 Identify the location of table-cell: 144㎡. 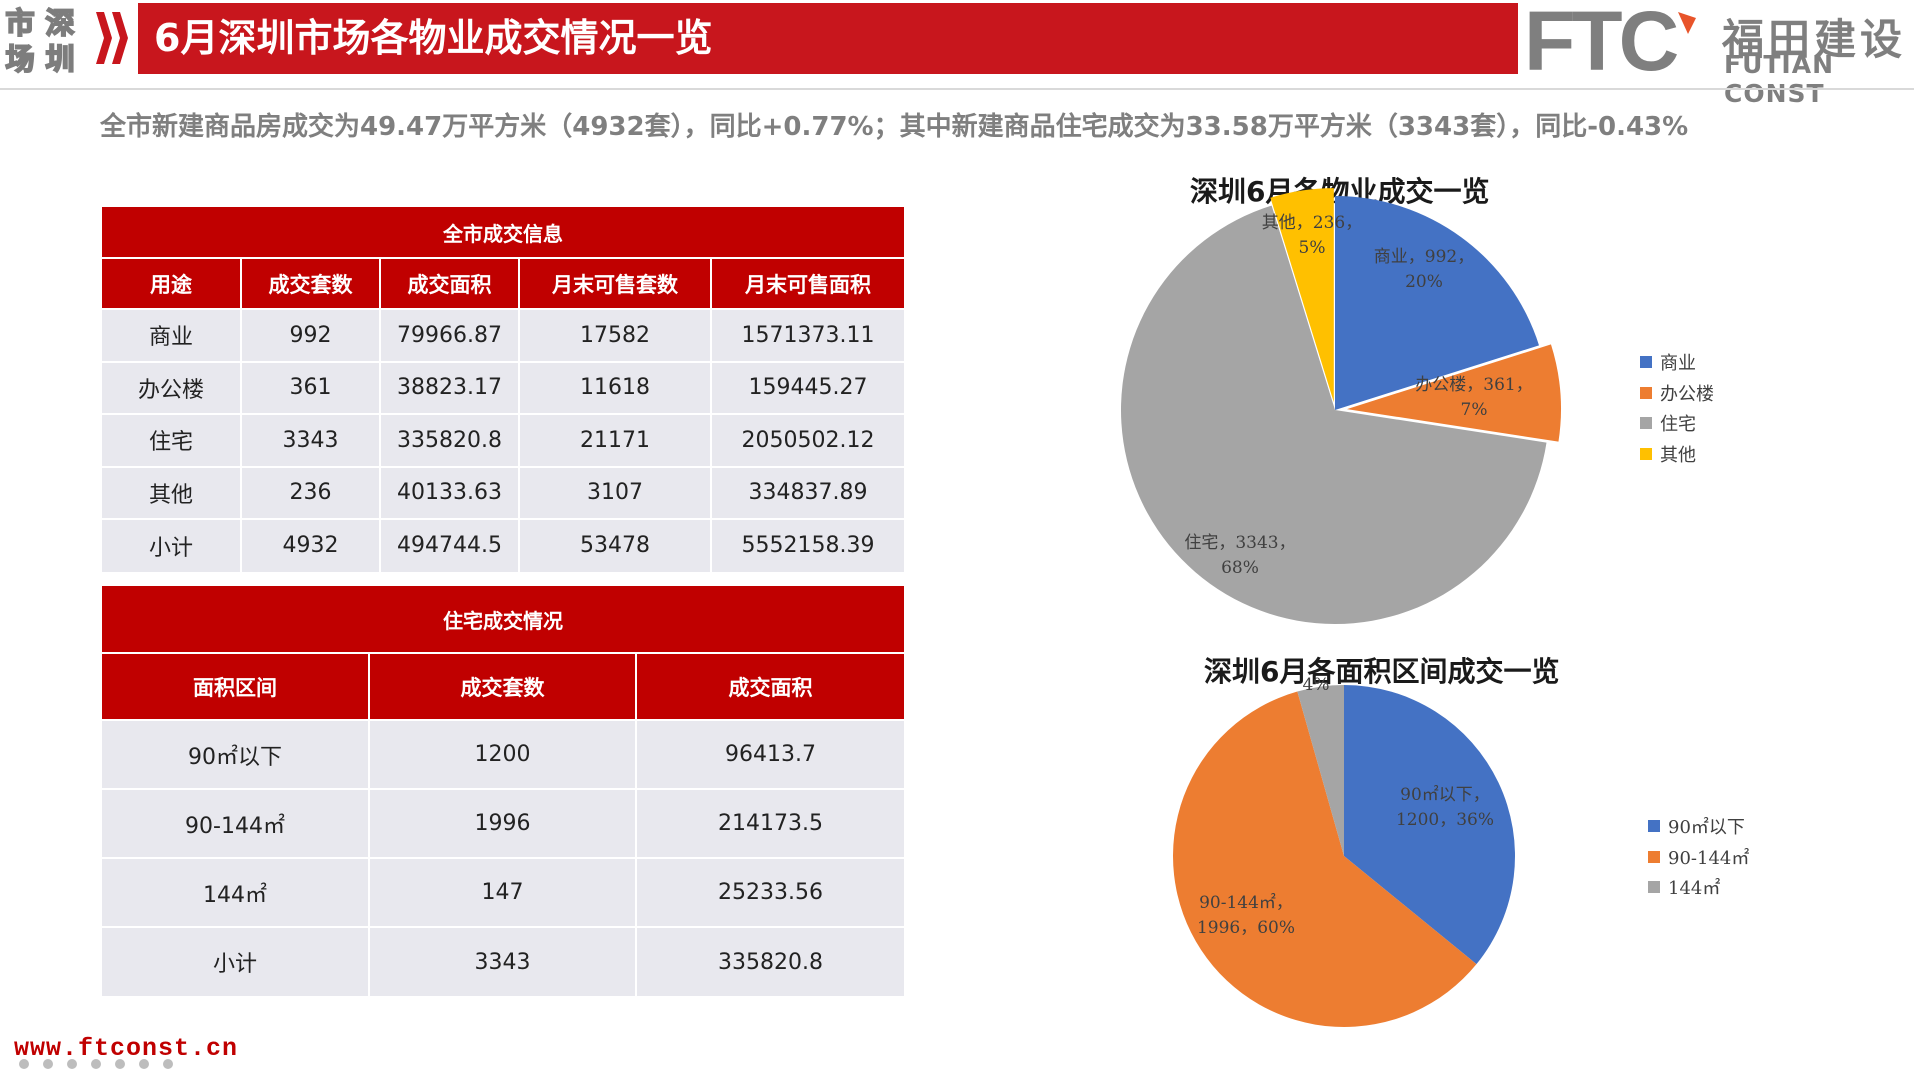
(236, 892).